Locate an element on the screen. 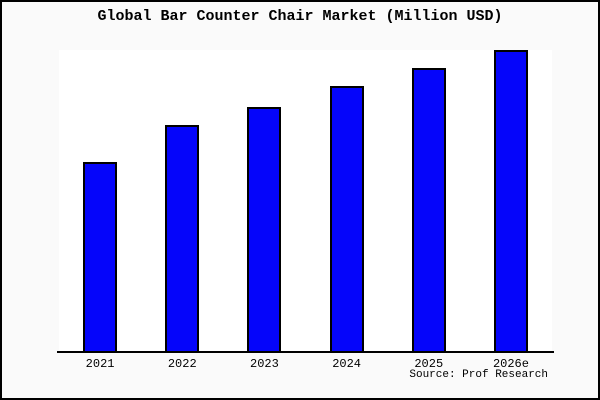 This screenshot has height=400, width=600. bar-2026e is located at coordinates (510, 201).